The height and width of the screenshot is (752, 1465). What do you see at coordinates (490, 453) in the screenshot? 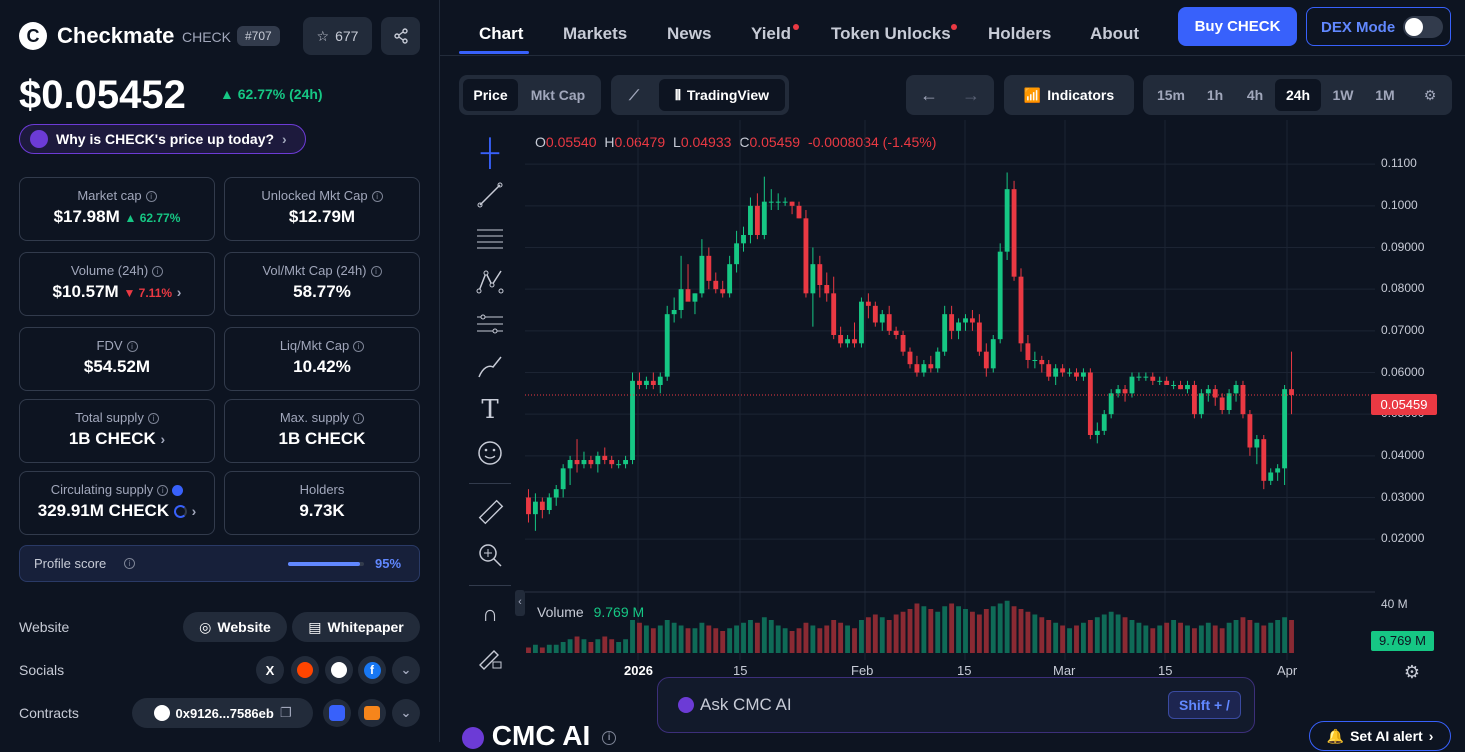
I see `emoji-icon` at bounding box center [490, 453].